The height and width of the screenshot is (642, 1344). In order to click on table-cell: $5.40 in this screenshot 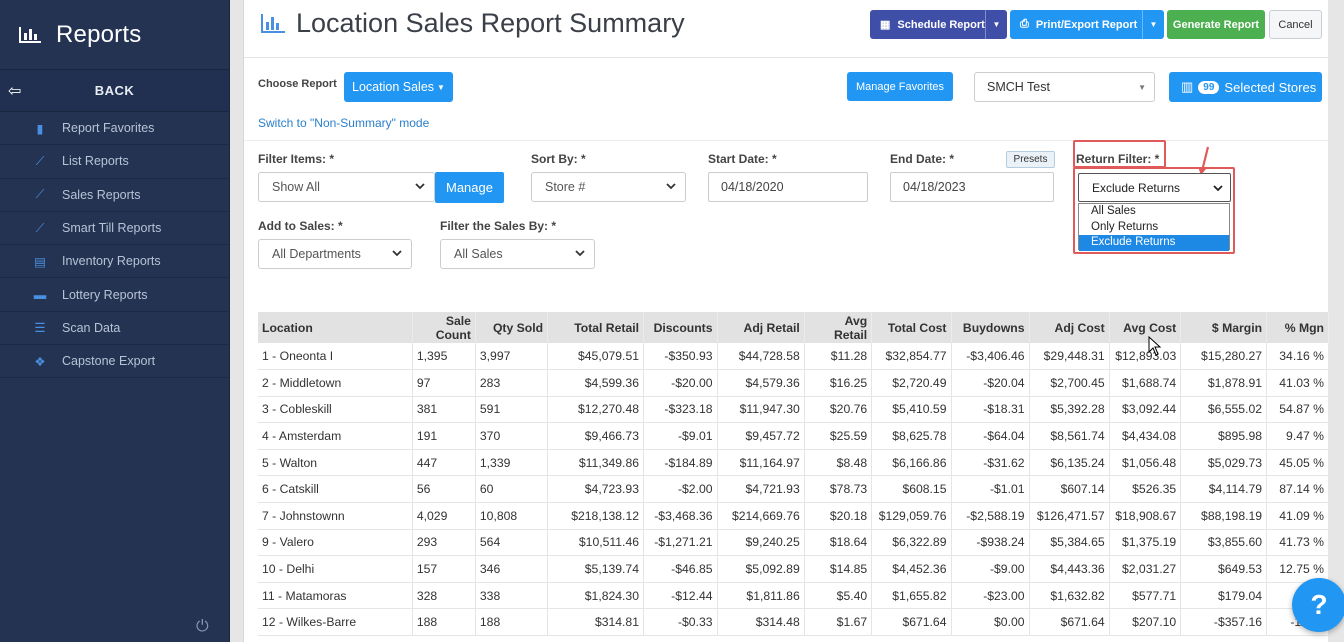, I will do `click(838, 596)`.